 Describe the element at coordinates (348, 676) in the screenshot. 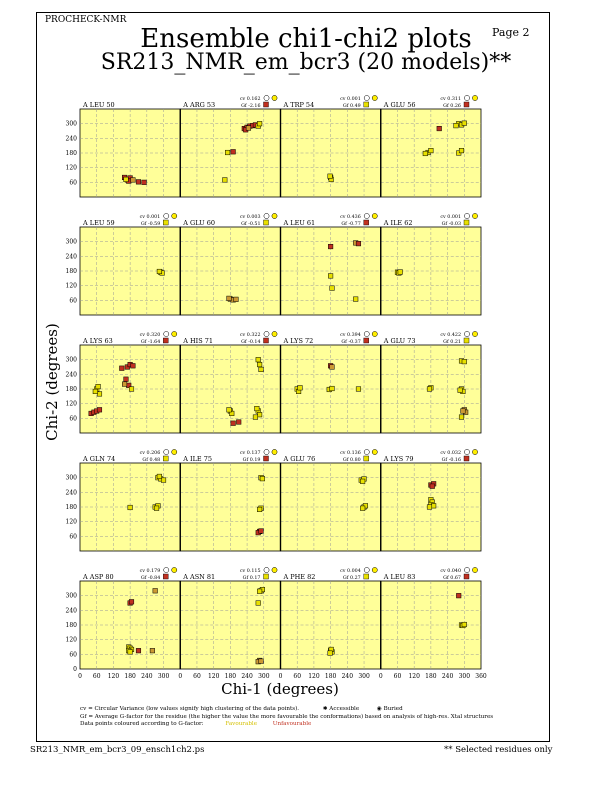

I see `x-tick-label: 240` at that location.